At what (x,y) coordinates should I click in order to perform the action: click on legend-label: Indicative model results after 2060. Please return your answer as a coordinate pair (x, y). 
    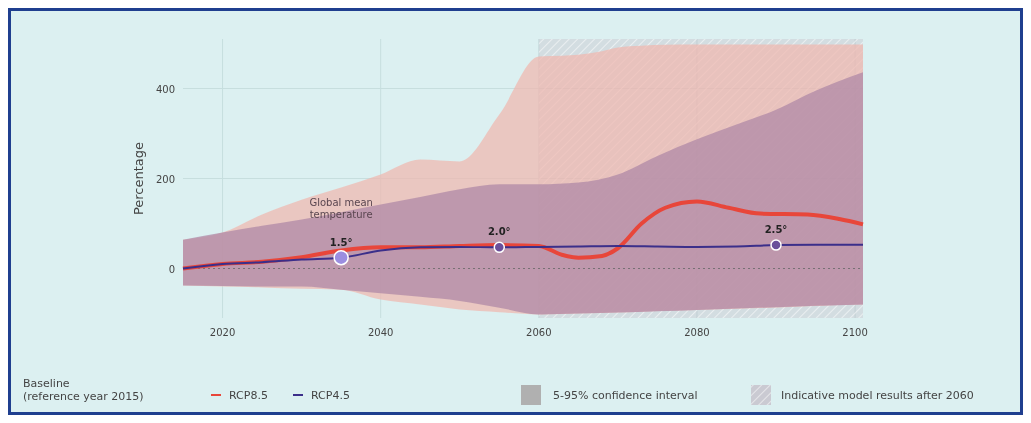
    Looking at the image, I should click on (877, 395).